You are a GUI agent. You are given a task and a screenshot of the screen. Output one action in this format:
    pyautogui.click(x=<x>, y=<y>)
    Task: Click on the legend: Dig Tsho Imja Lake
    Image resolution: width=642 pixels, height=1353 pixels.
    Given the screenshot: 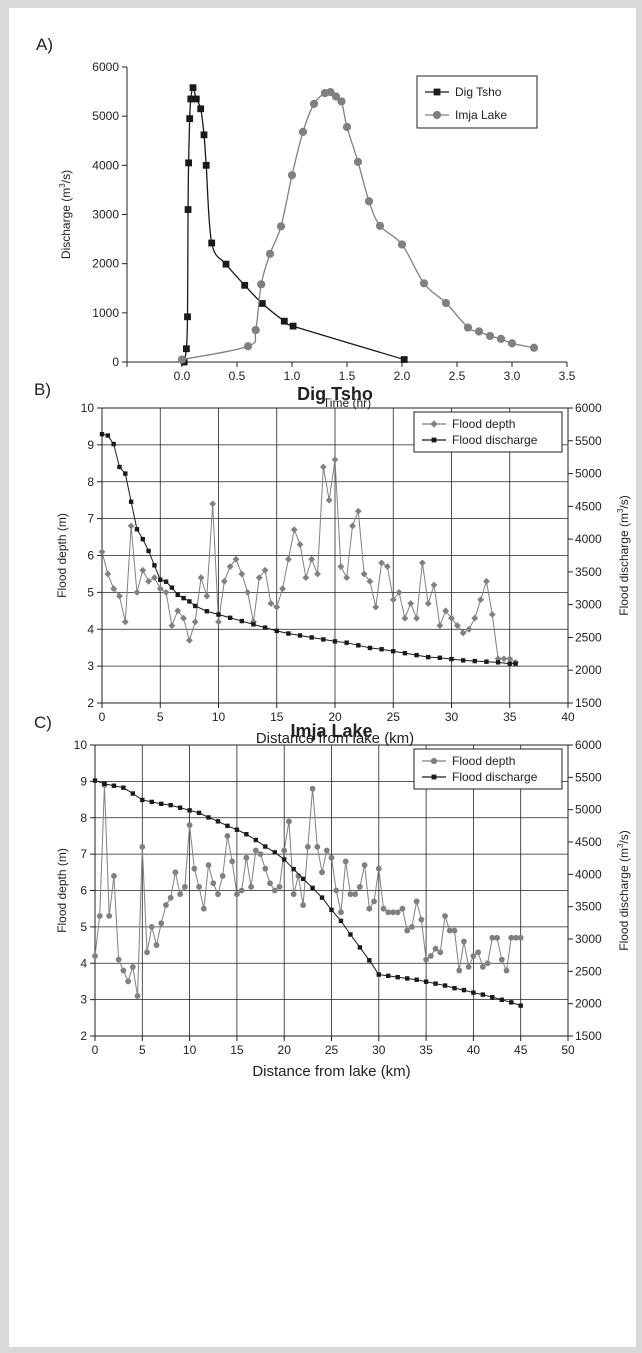 What is the action you would take?
    pyautogui.click(x=477, y=102)
    